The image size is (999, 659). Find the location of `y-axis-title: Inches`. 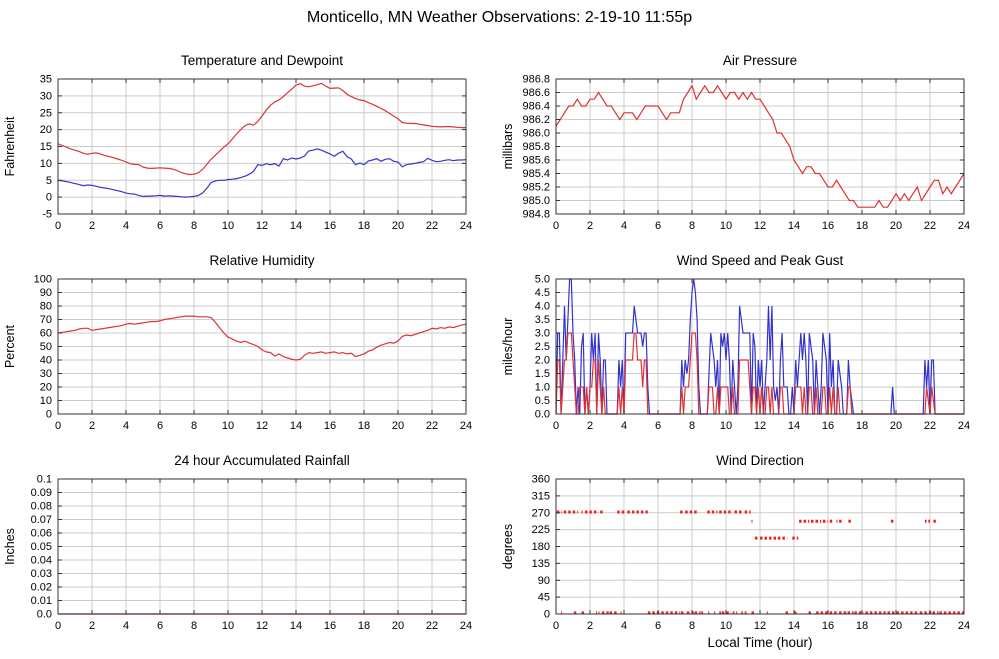

y-axis-title: Inches is located at coordinates (10, 546).